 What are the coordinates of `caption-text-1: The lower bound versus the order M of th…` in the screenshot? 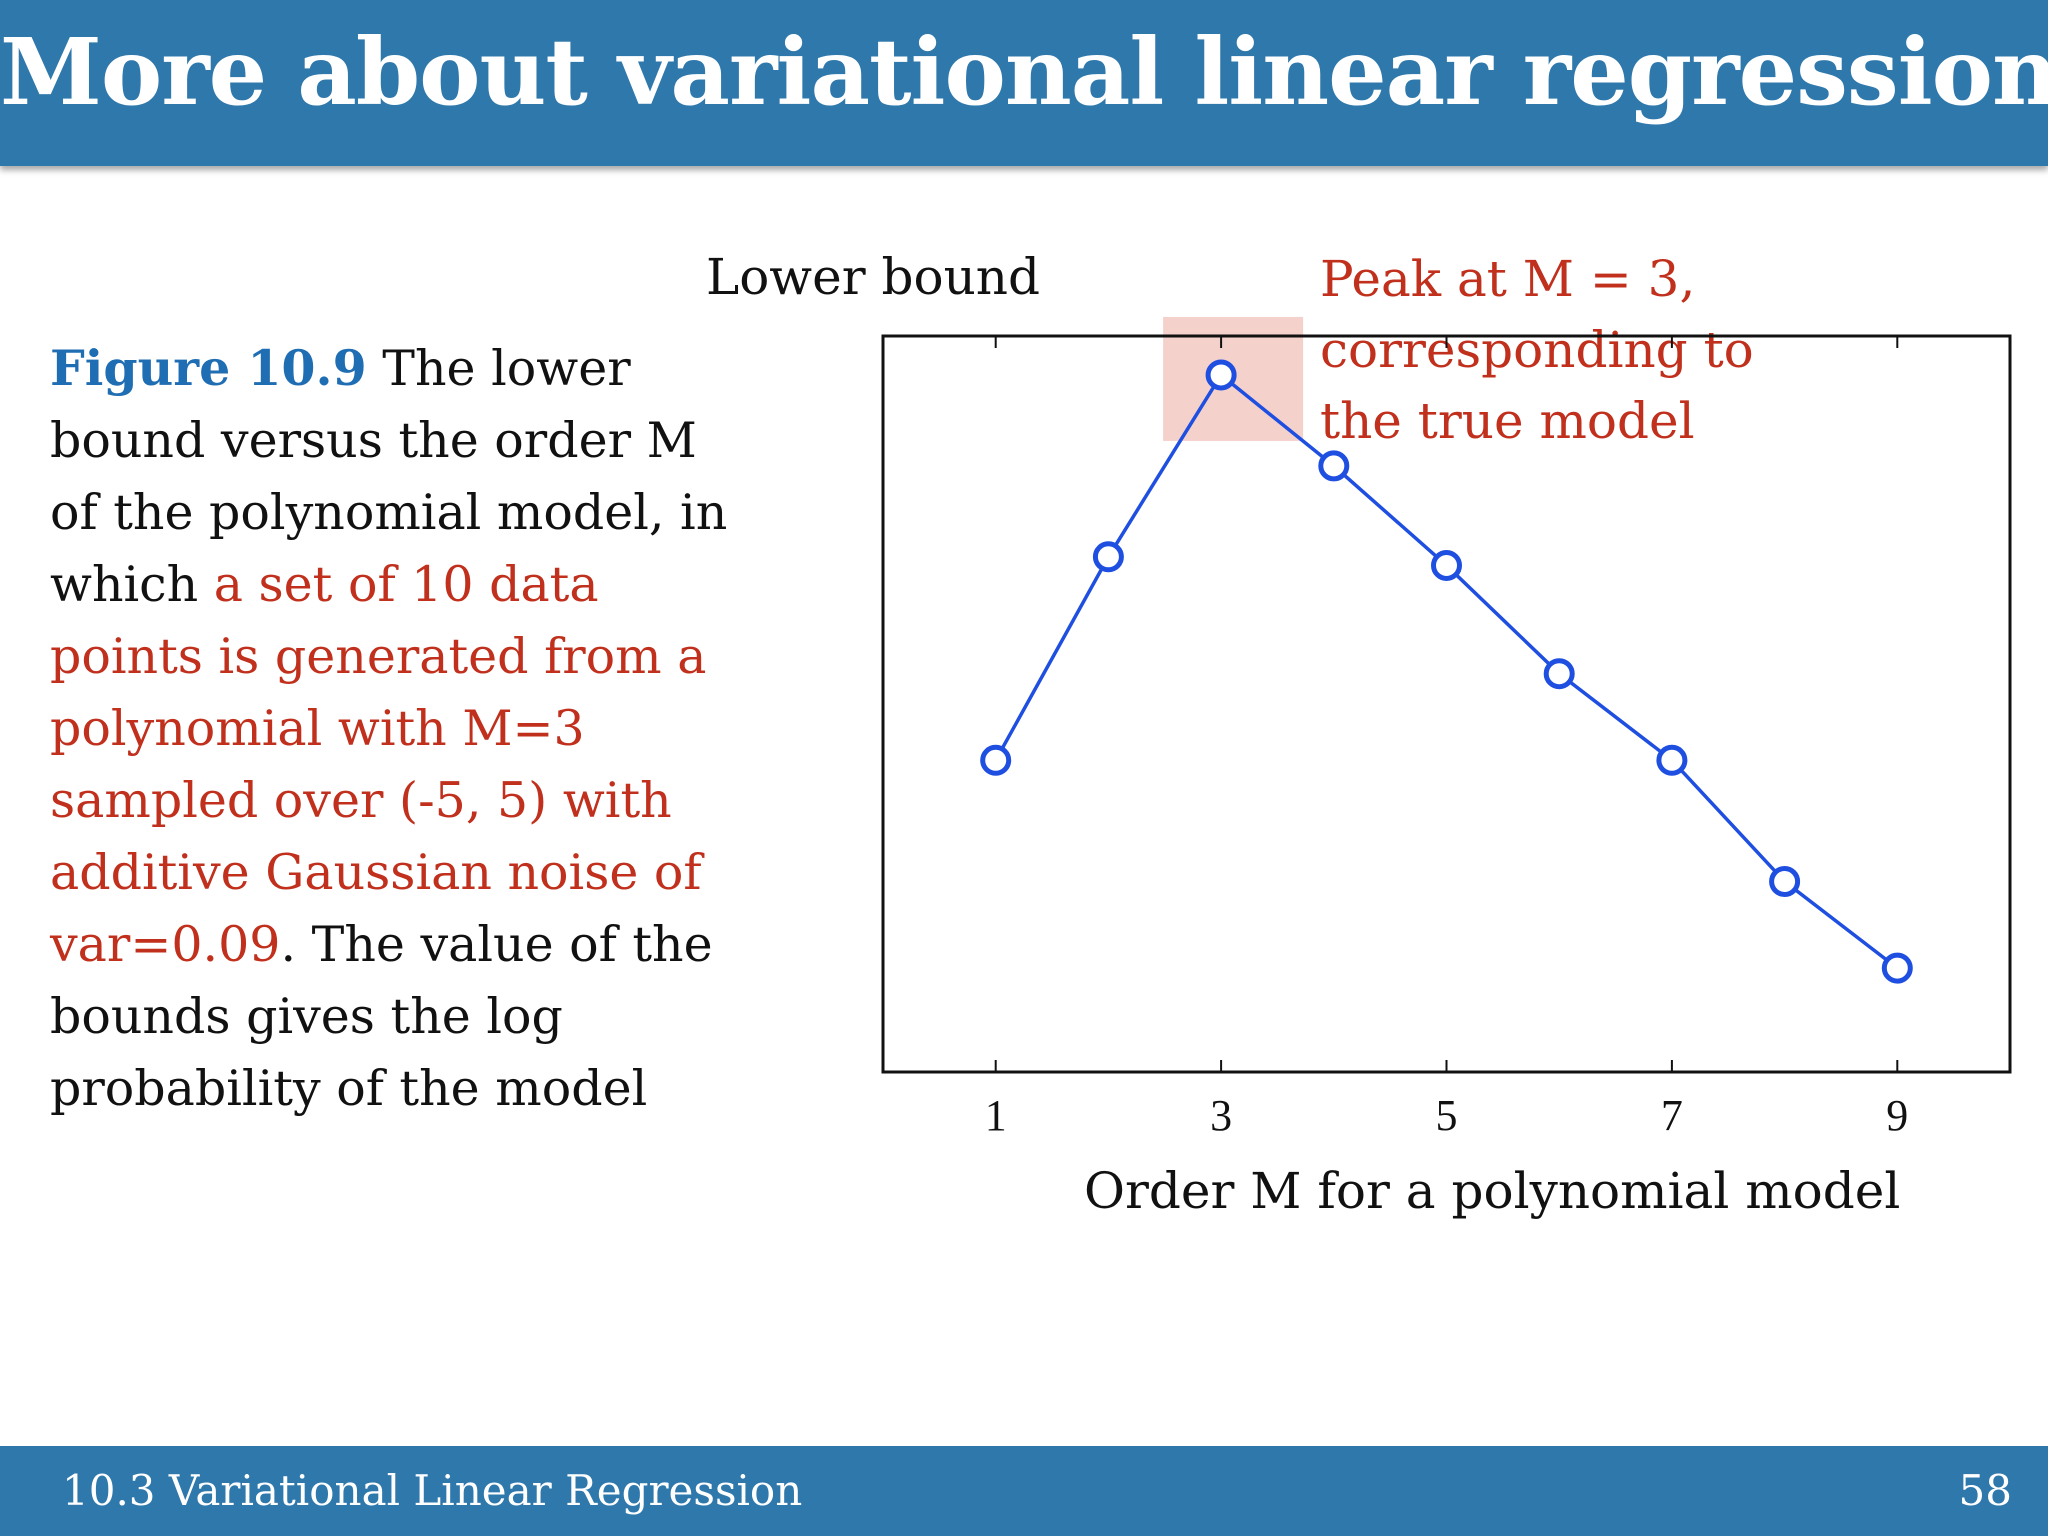 It's located at (389, 476).